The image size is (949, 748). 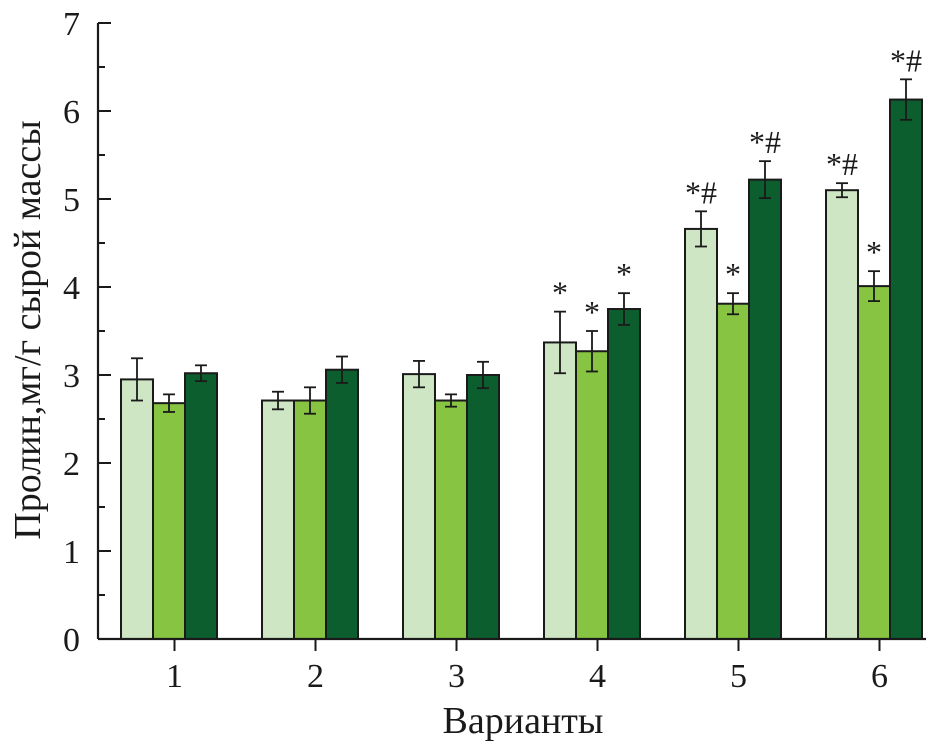 I want to click on x-tick-label-5: 5, so click(x=738, y=676).